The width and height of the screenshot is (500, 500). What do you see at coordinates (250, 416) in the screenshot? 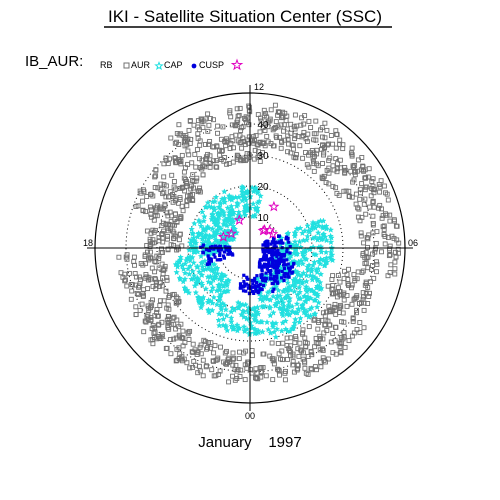
I see `mlt-label-bottom: 00` at bounding box center [250, 416].